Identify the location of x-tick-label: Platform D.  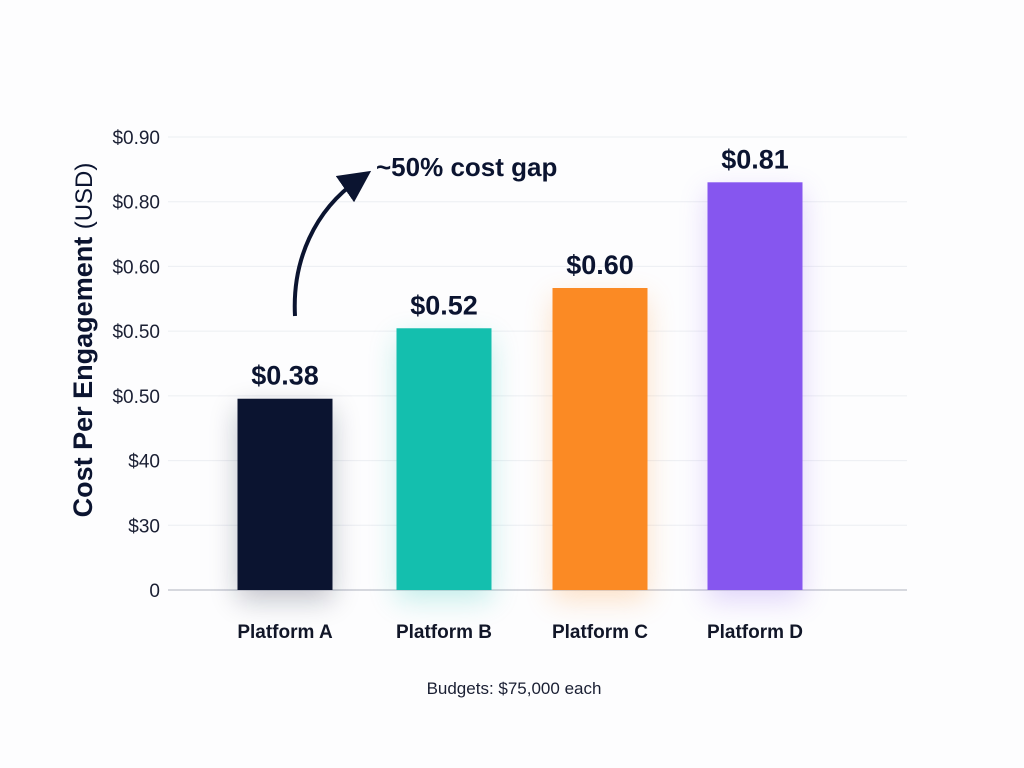
(755, 632).